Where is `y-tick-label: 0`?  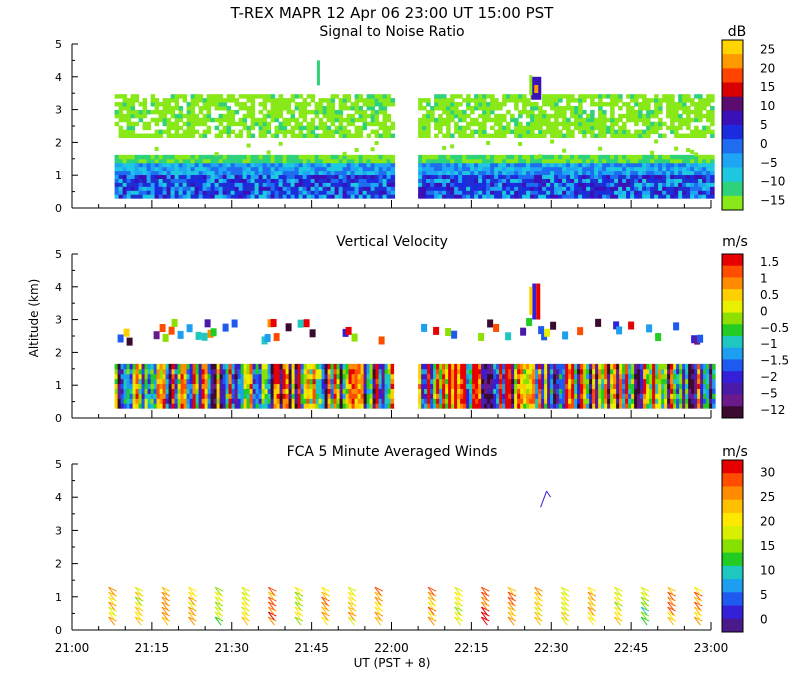
y-tick-label: 0 is located at coordinates (58, 630).